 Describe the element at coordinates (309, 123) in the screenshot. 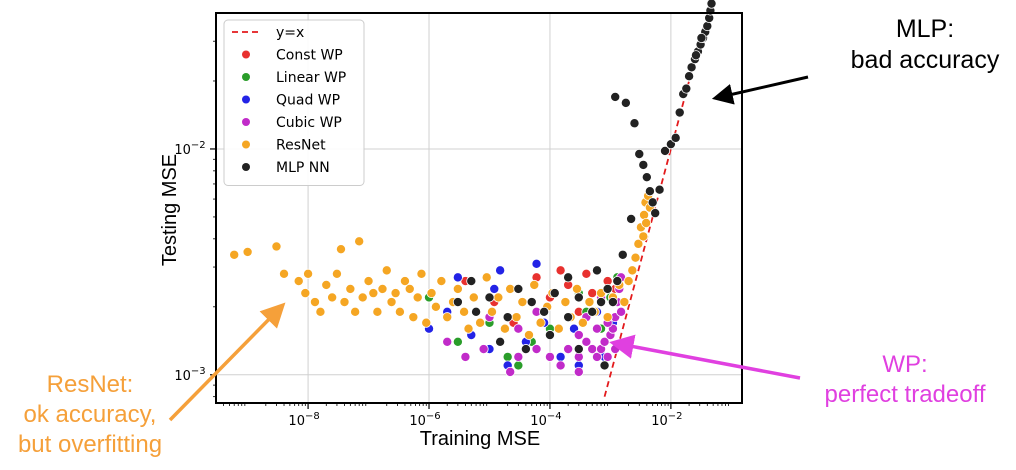

I see `legend-label: Cubic WP` at that location.